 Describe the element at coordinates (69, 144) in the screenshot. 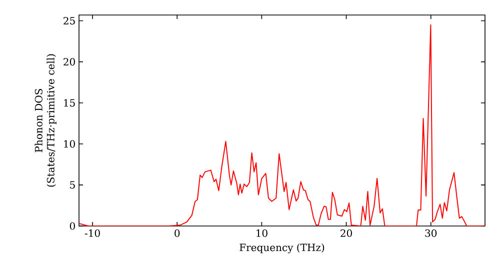

I see `y-tick-label: 10` at that location.